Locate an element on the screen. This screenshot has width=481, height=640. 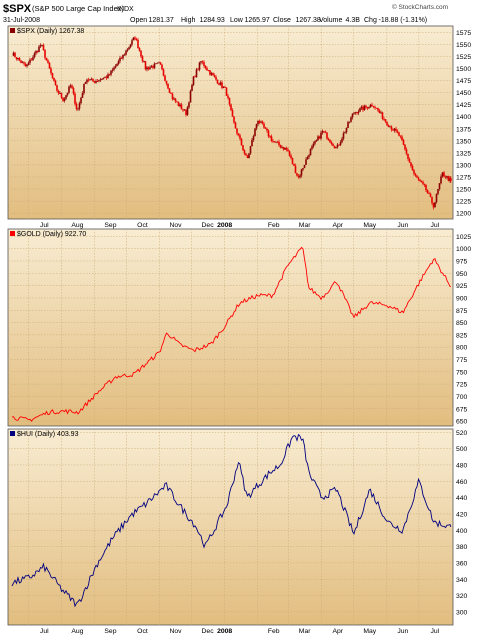
gold-ytick-label: 850 is located at coordinates (462, 323).